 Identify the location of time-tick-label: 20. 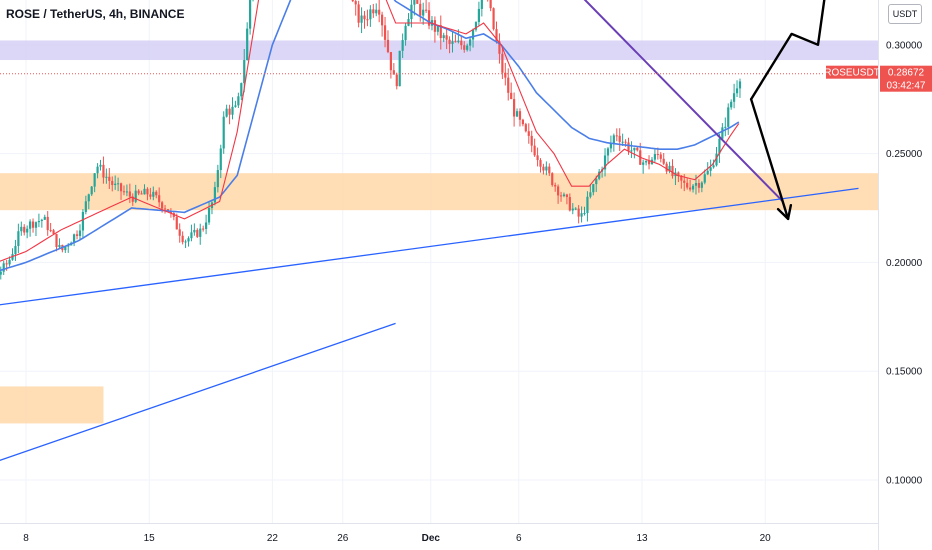
(766, 538).